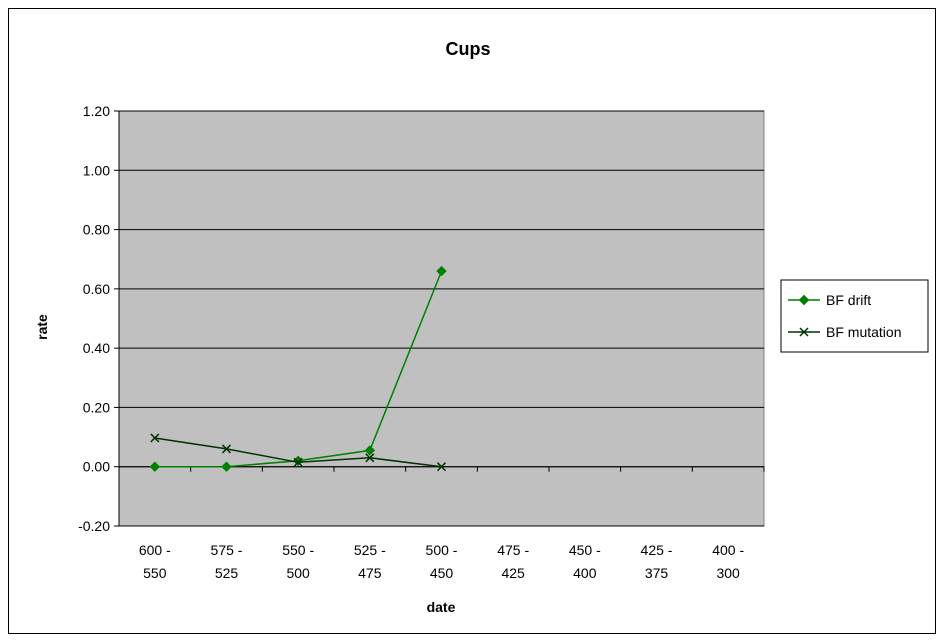 The width and height of the screenshot is (944, 642). What do you see at coordinates (96, 230) in the screenshot?
I see `y-tick-label: 0.80` at bounding box center [96, 230].